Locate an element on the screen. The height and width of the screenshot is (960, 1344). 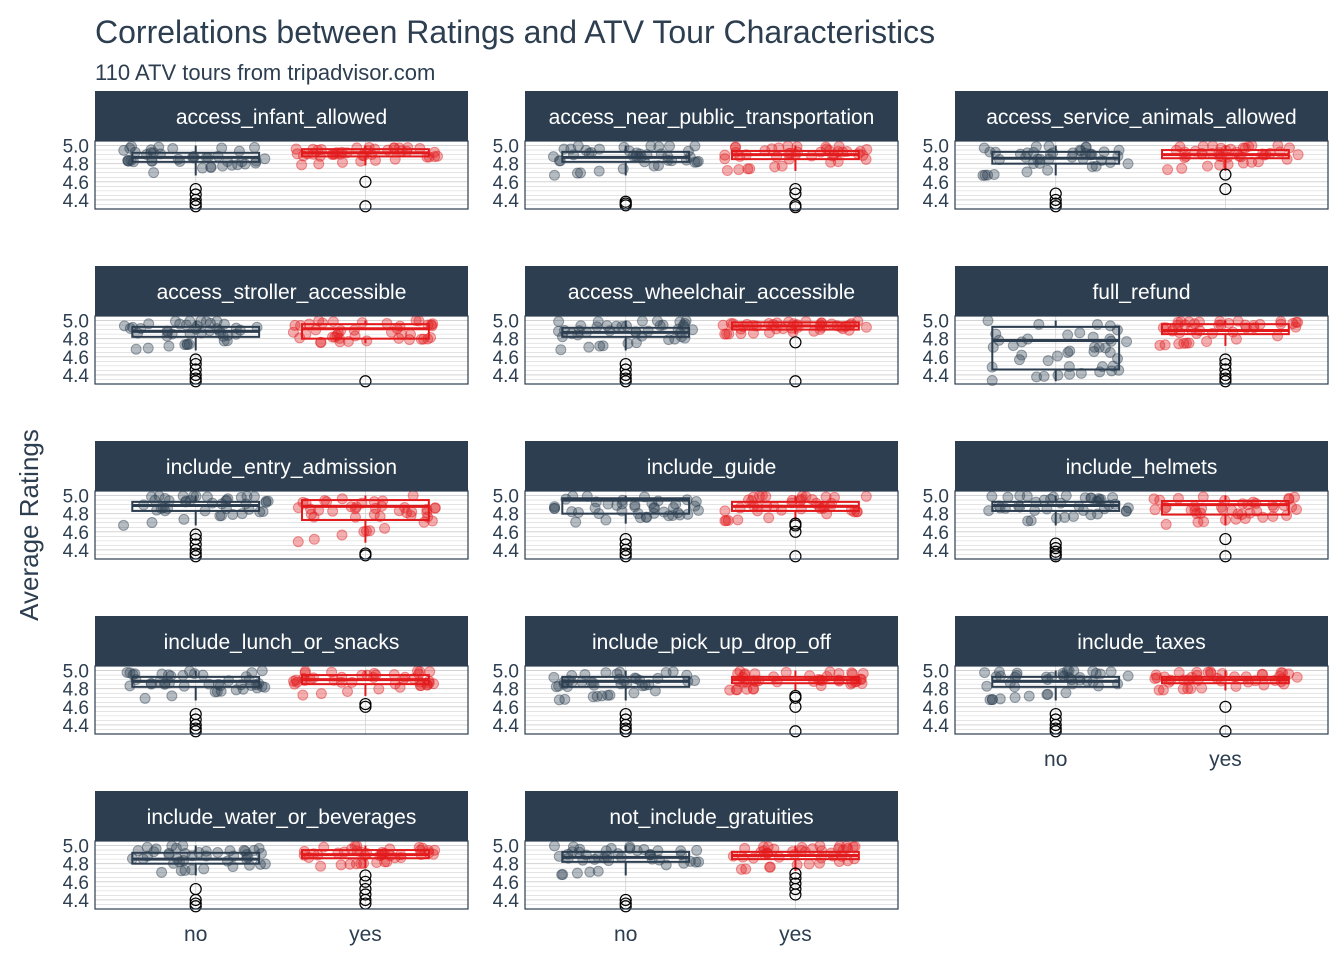
chart-subtitle: 110 ATV tours from tripadvisor.com is located at coordinates (265, 72).